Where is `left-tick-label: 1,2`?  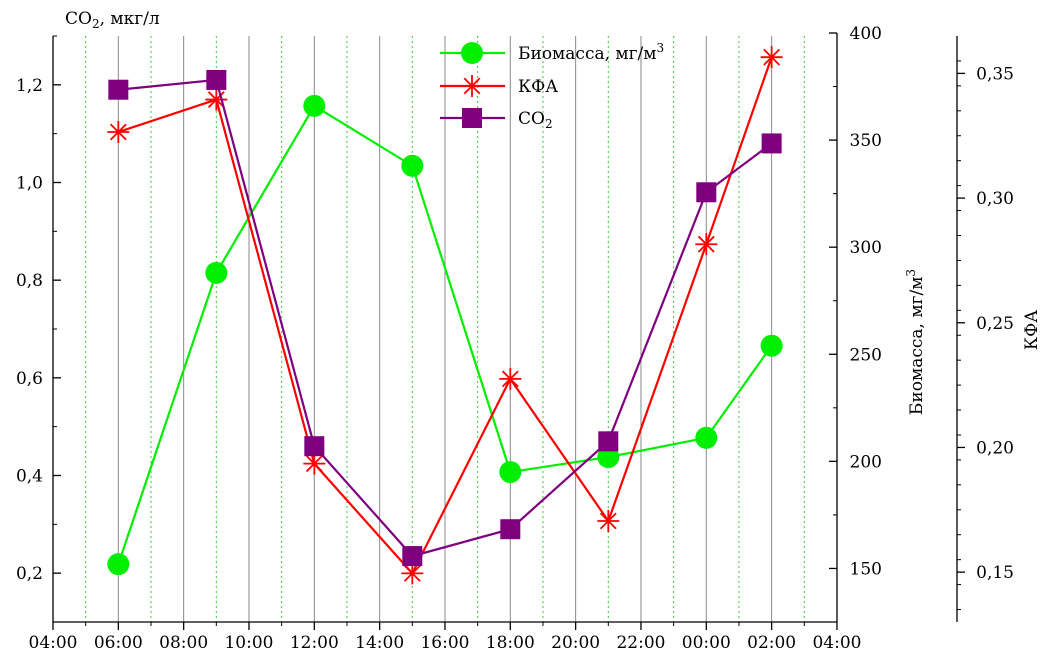
left-tick-label: 1,2 is located at coordinates (29, 86).